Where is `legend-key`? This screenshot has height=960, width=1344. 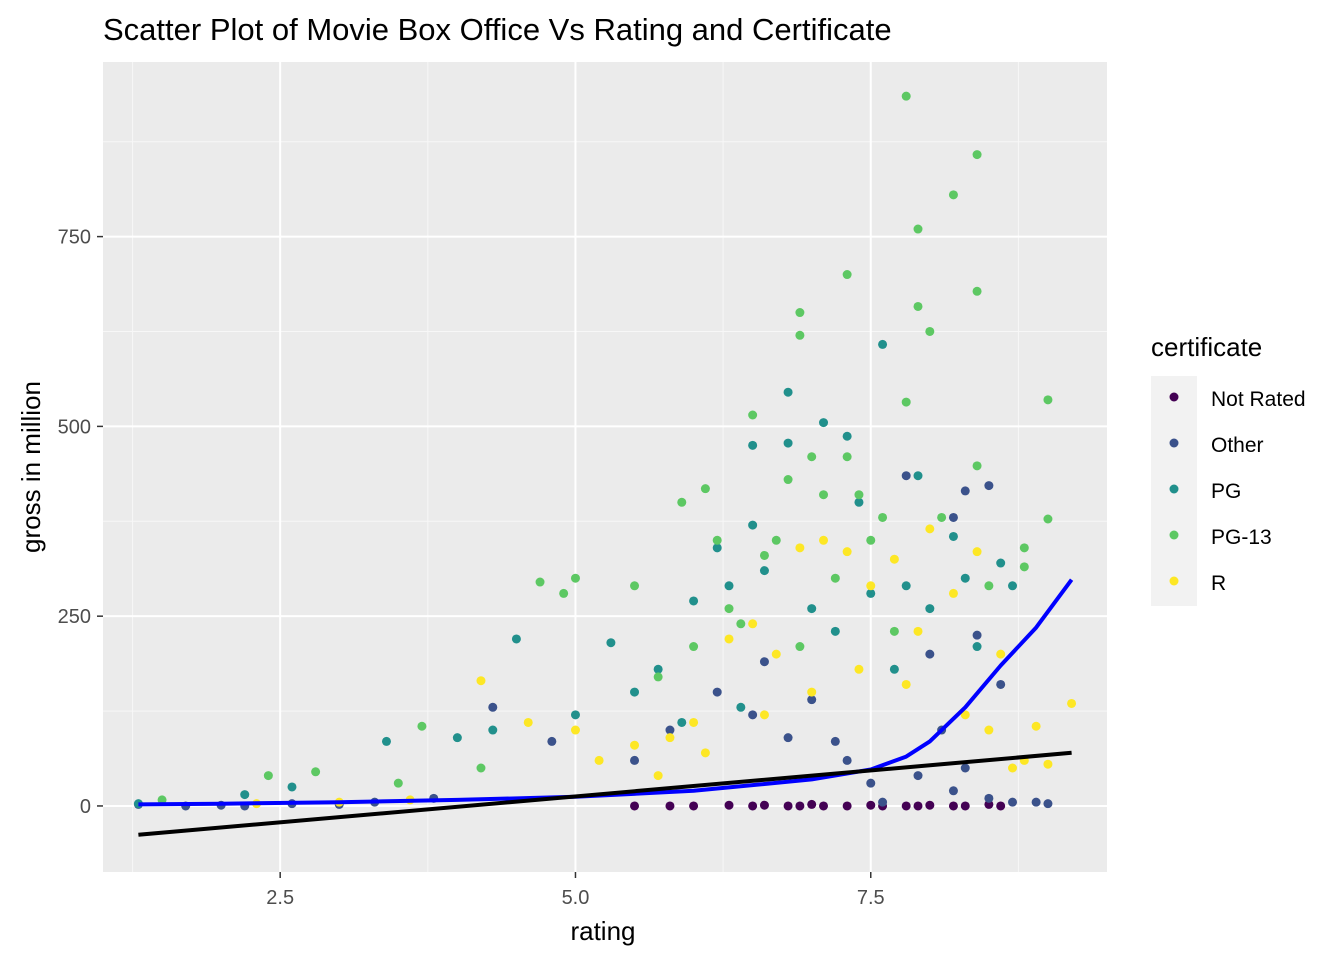 legend-key is located at coordinates (1174, 397).